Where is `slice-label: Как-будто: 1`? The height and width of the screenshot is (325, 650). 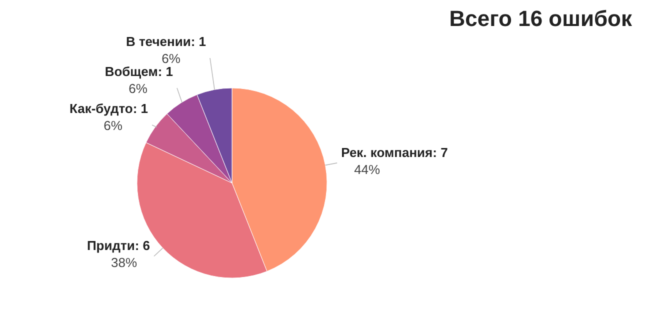
slice-label: Как-будто: 1 is located at coordinates (109, 108).